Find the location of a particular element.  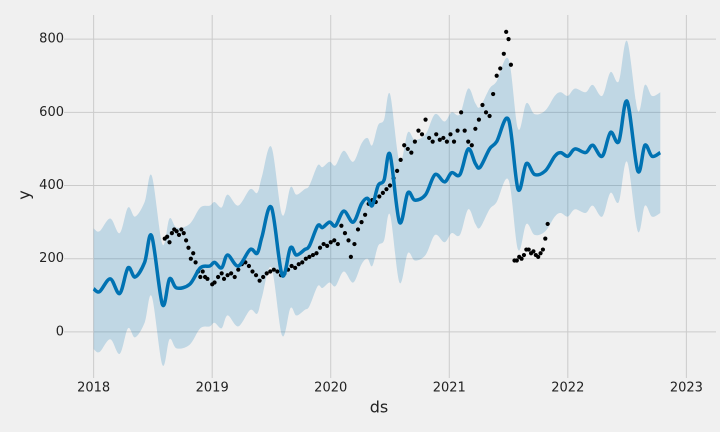

y-tick-label: 0 is located at coordinates (60, 331).